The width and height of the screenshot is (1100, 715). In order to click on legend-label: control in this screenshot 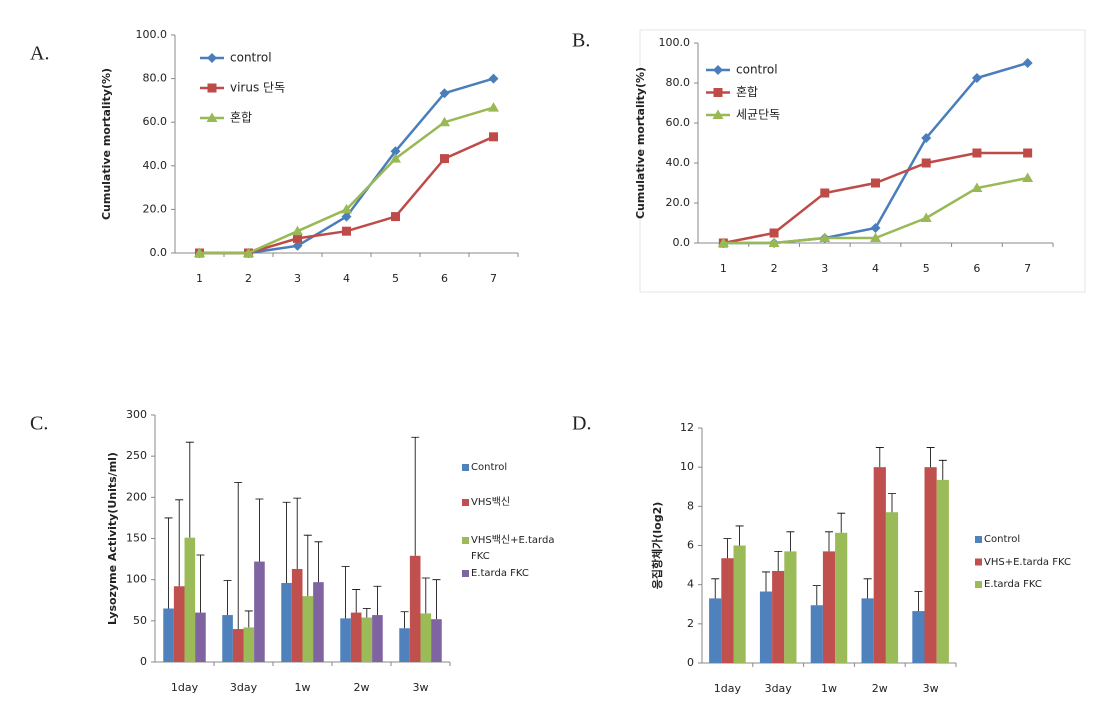, I will do `click(251, 58)`.